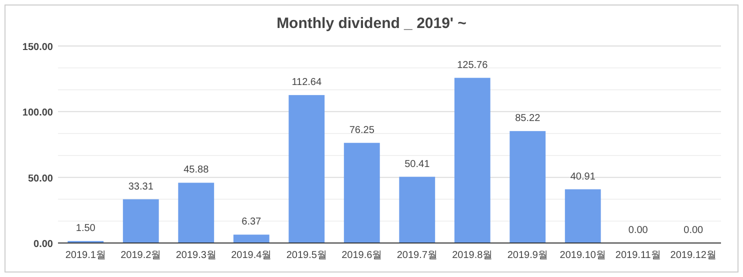 Image resolution: width=743 pixels, height=277 pixels. What do you see at coordinates (583, 255) in the screenshot?
I see `x-tick-label: 2019.10월` at bounding box center [583, 255].